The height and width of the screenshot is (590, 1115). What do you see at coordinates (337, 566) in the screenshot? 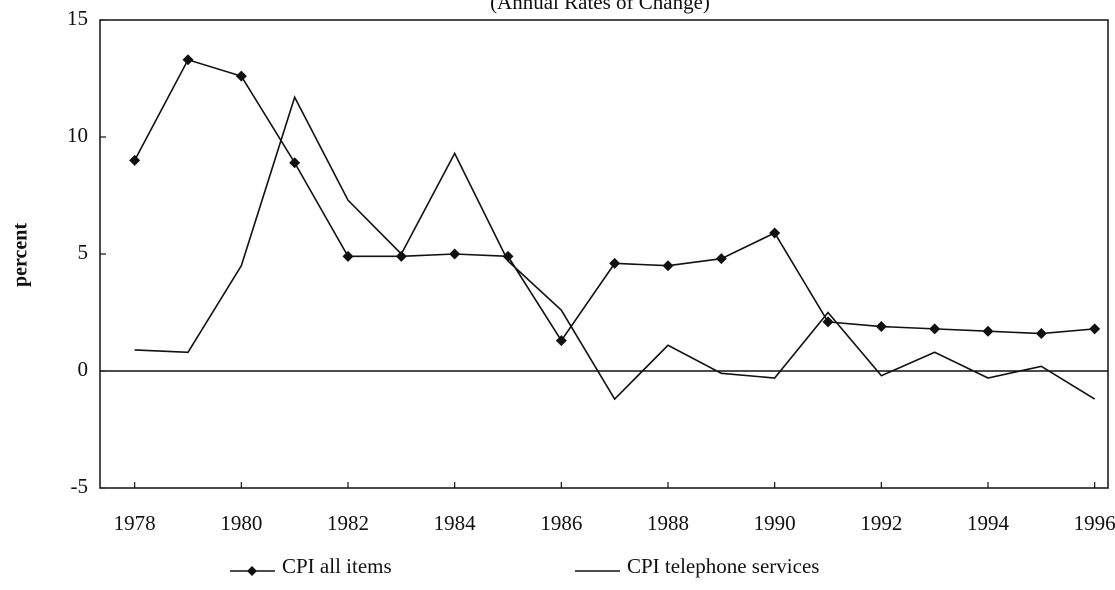
I see `legend-label: CPI all items` at bounding box center [337, 566].